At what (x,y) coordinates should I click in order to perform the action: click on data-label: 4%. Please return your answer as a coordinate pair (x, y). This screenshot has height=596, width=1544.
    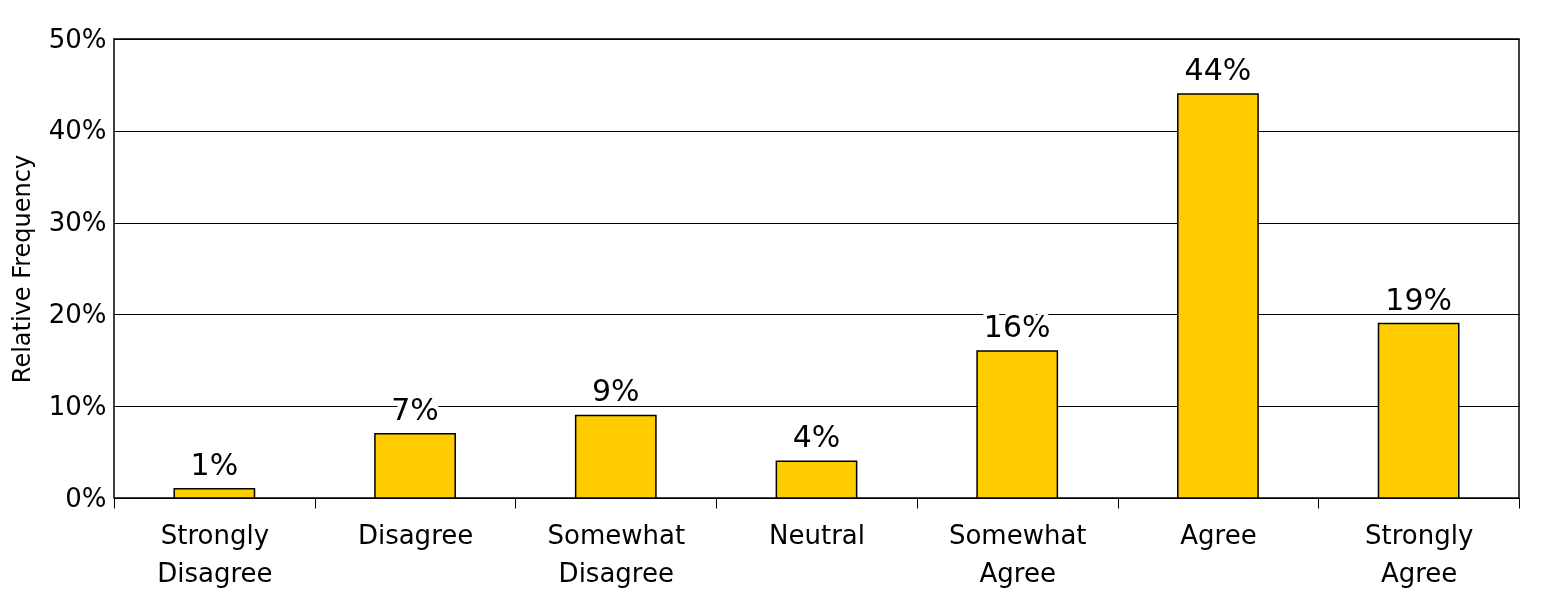
    Looking at the image, I should click on (816, 437).